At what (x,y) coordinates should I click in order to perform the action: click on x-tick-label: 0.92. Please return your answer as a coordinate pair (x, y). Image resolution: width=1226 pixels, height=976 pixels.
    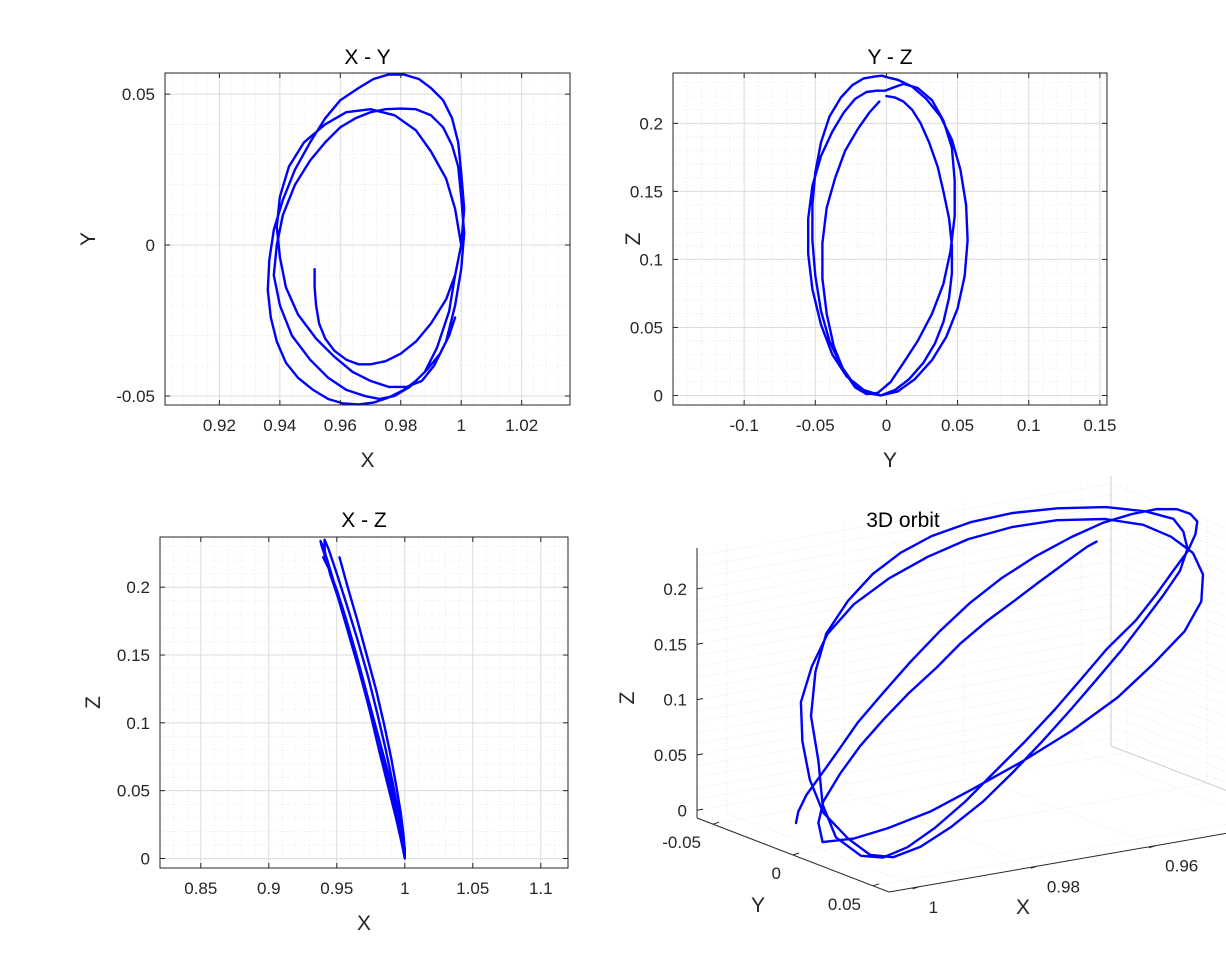
    Looking at the image, I should click on (219, 425).